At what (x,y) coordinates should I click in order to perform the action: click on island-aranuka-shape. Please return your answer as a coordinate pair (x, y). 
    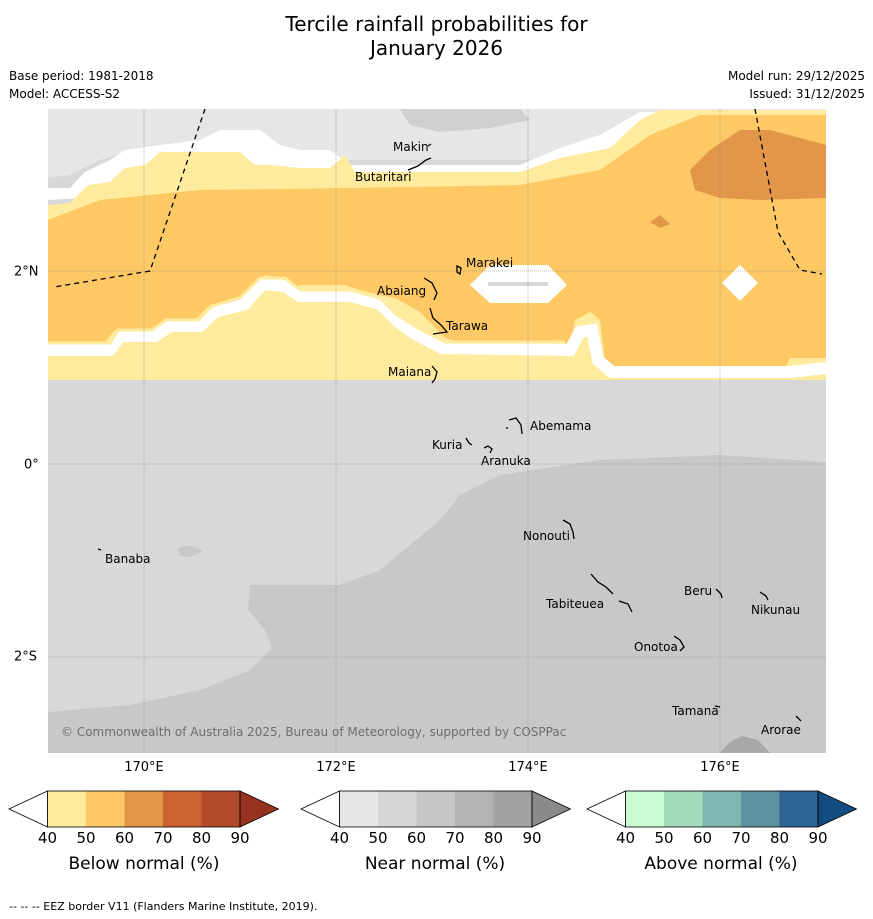
    Looking at the image, I should click on (488, 449).